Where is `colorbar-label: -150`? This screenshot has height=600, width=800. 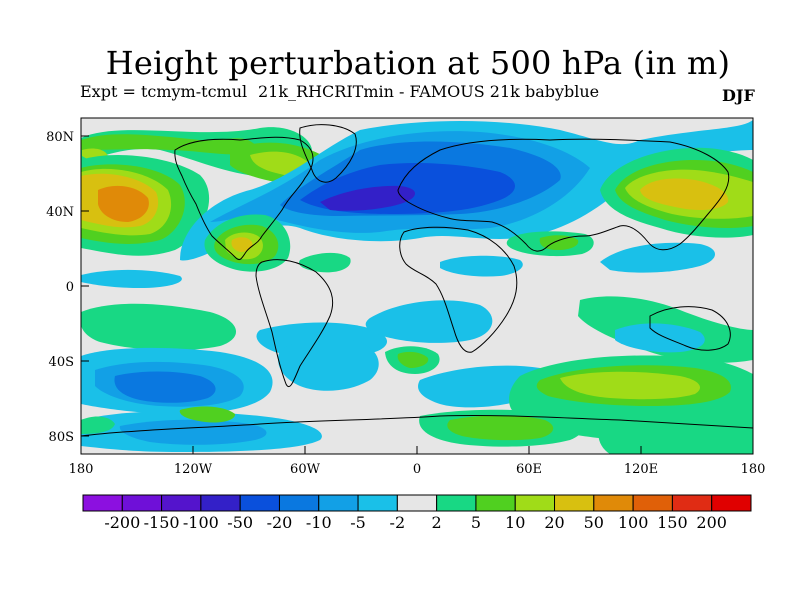 colorbar-label: -150 is located at coordinates (162, 522).